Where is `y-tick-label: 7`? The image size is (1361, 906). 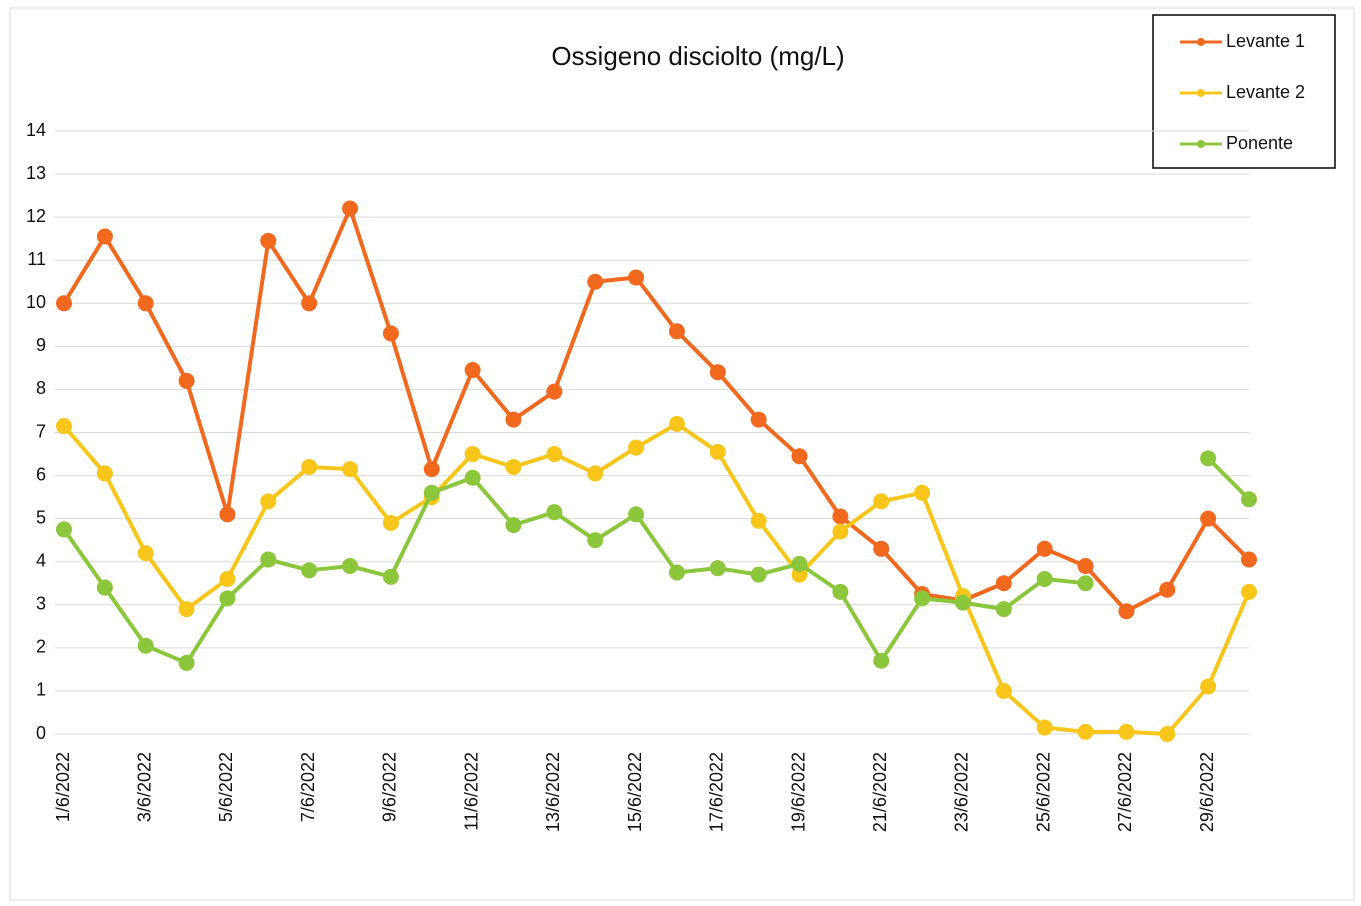
y-tick-label: 7 is located at coordinates (41, 431).